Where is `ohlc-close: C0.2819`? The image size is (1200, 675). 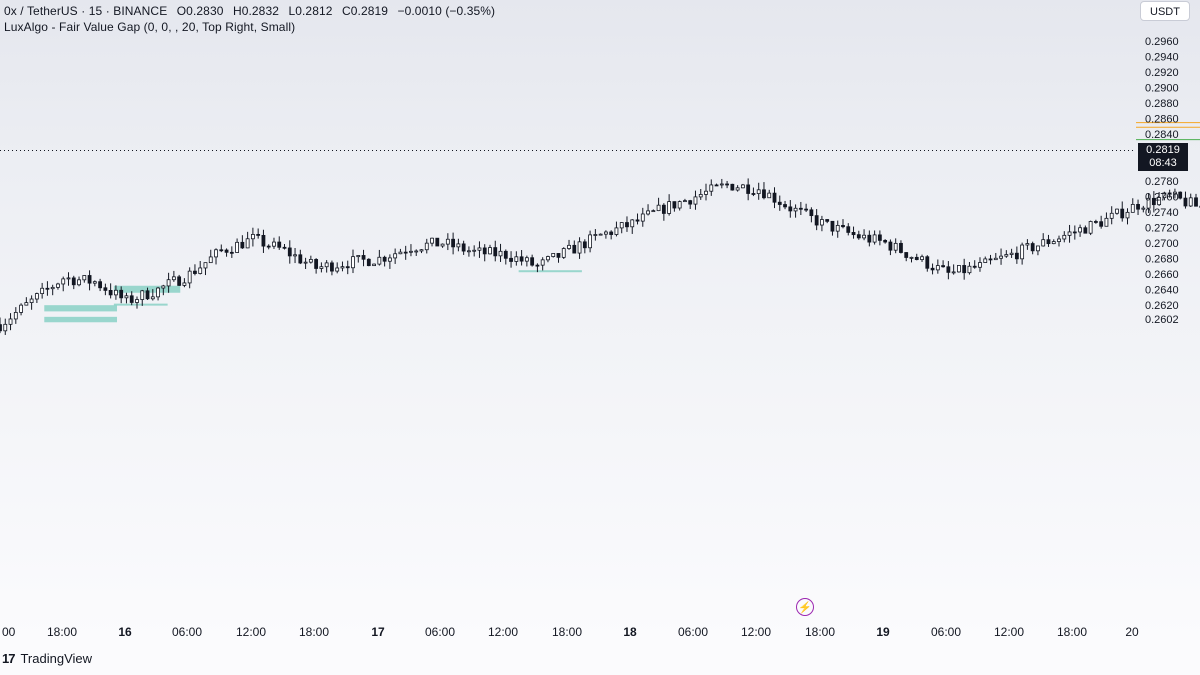 ohlc-close: C0.2819 is located at coordinates (365, 11).